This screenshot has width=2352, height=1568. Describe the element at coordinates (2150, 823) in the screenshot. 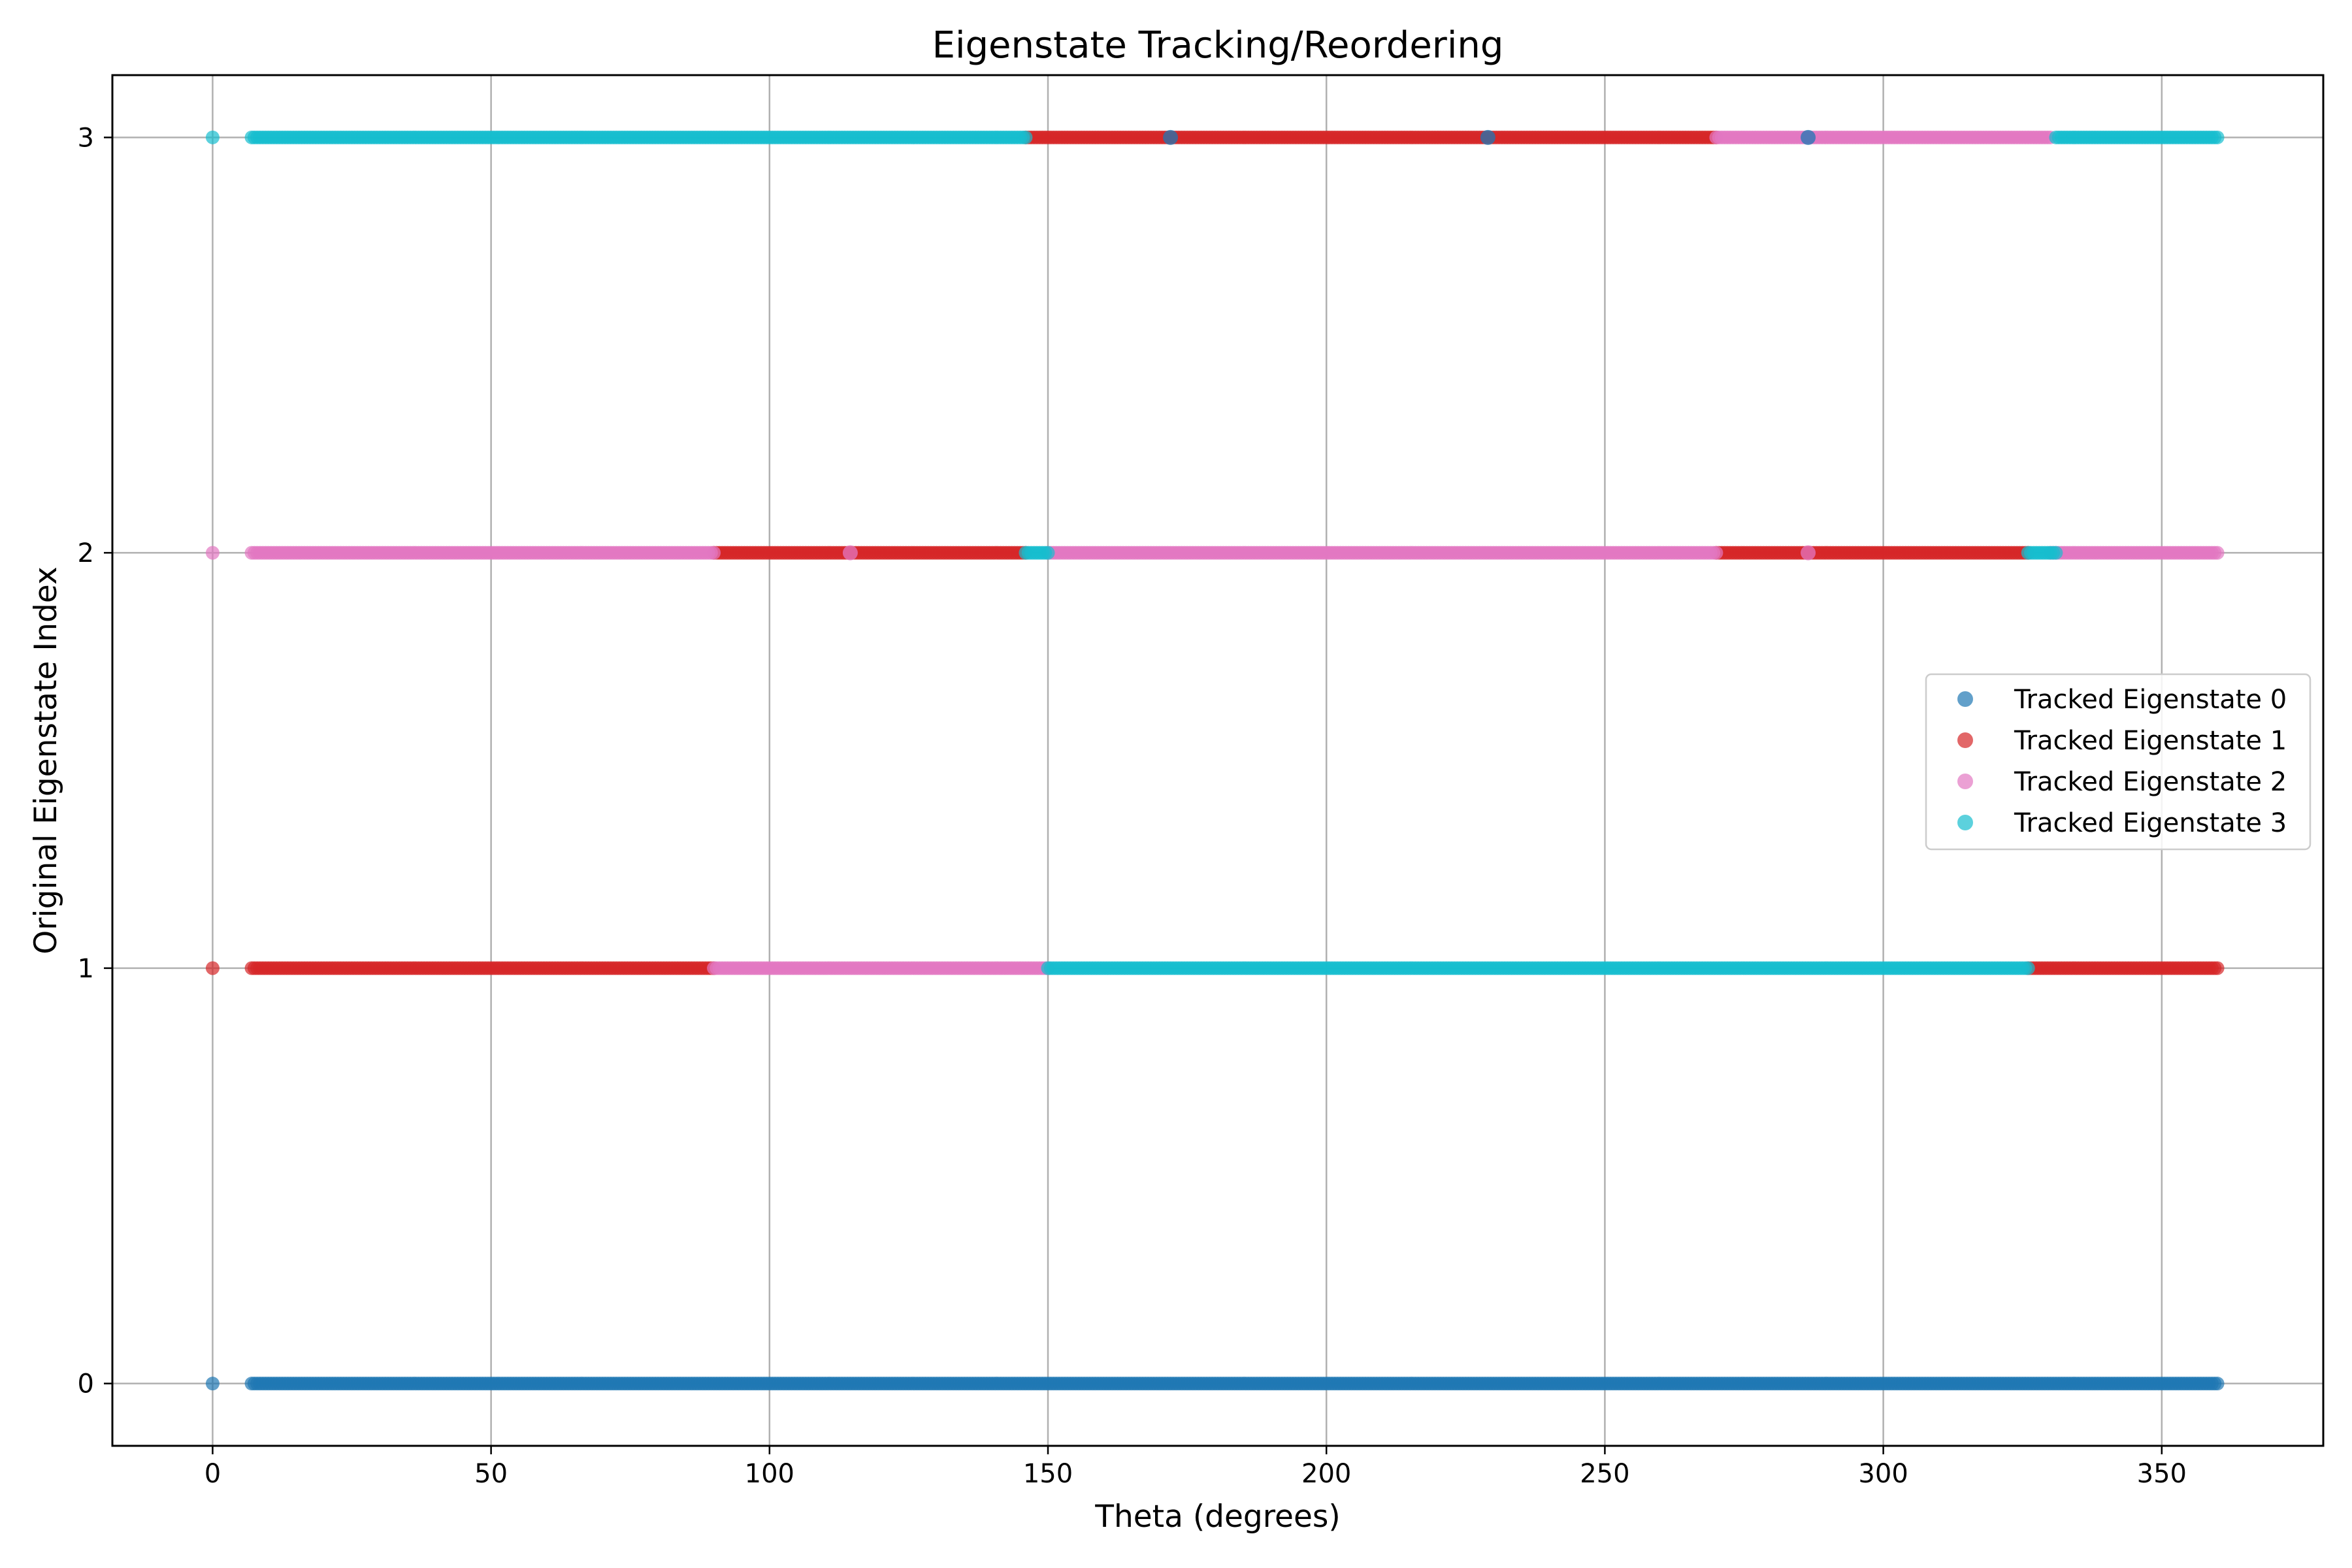

I see `legend-label: Tracked Eigenstate 3` at that location.